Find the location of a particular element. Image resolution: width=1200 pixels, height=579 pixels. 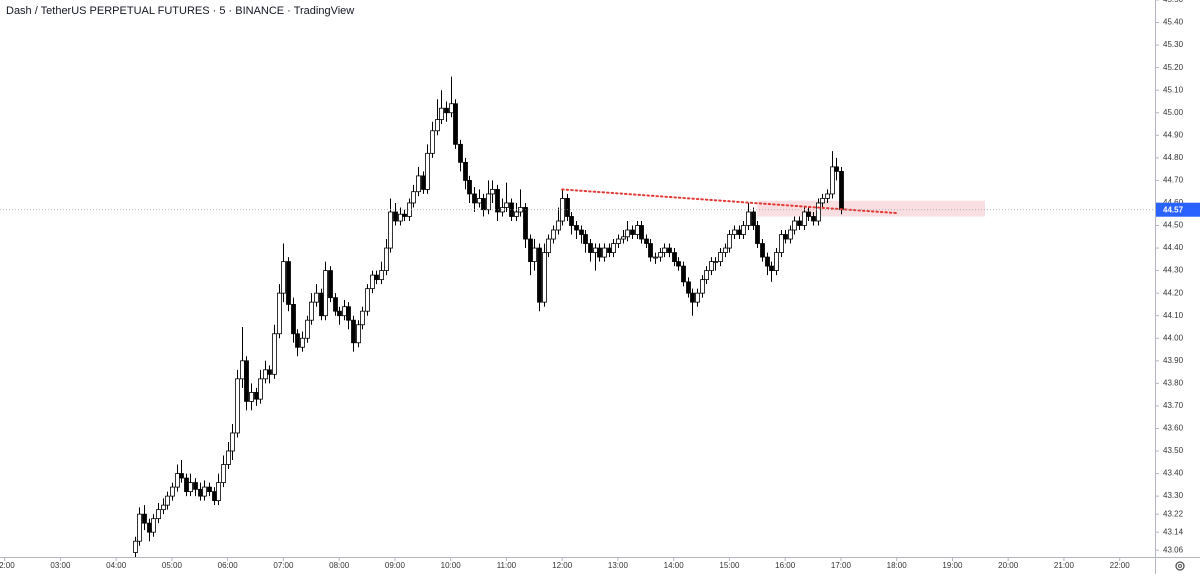

y-tick-label: 43.22 is located at coordinates (1173, 513).